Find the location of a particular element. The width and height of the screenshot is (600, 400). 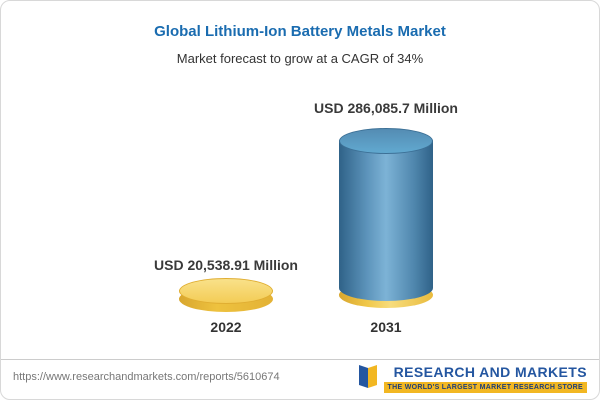

bar-2031-body is located at coordinates (386, 214).